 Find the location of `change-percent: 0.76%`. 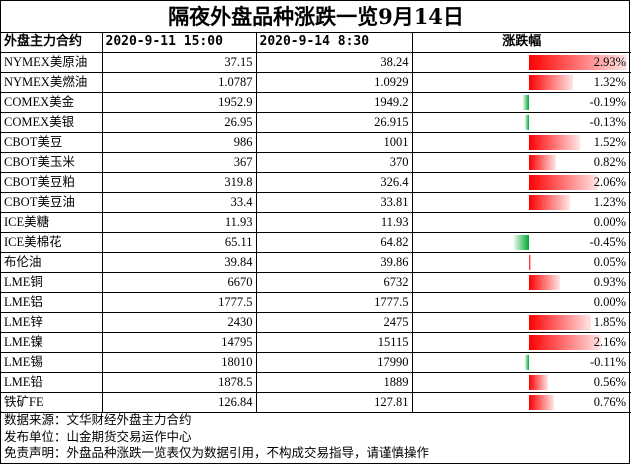

change-percent: 0.76% is located at coordinates (609, 401).